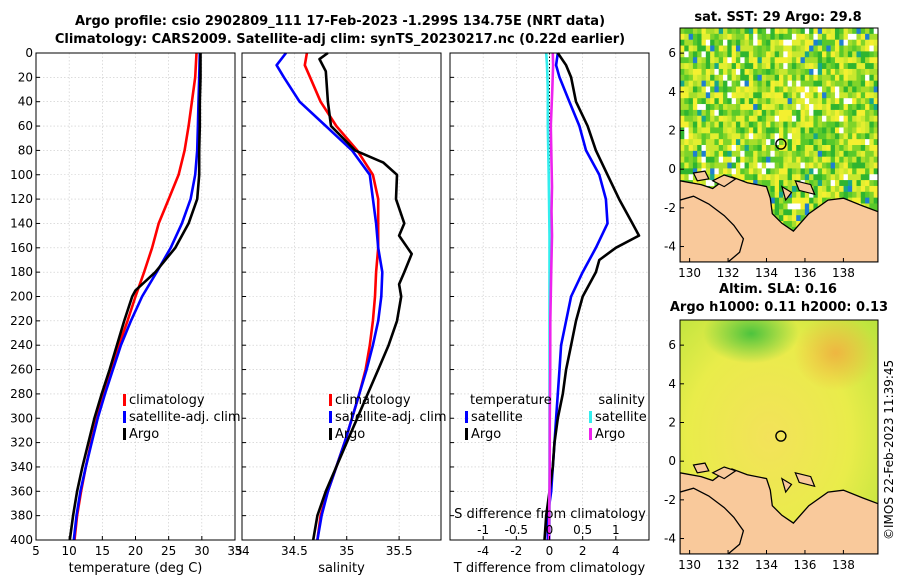 This screenshot has width=900, height=580. I want to click on depth-tick-label: 320, so click(21, 443).